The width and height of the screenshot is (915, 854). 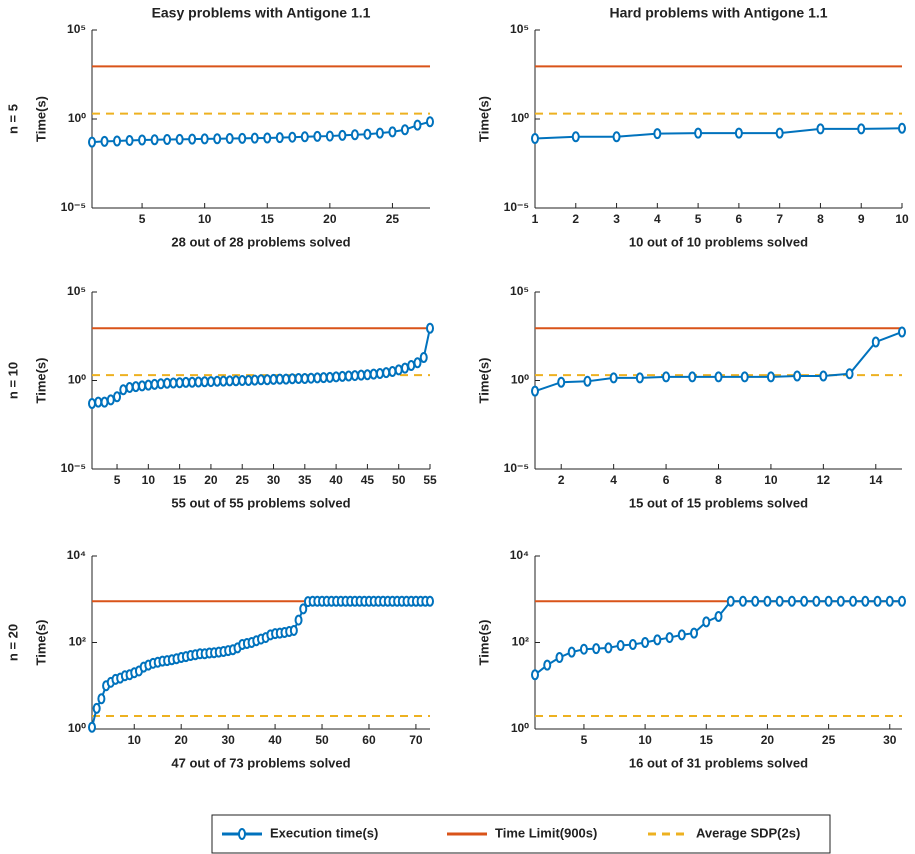 I want to click on x-tick-label: 50, so click(x=399, y=480).